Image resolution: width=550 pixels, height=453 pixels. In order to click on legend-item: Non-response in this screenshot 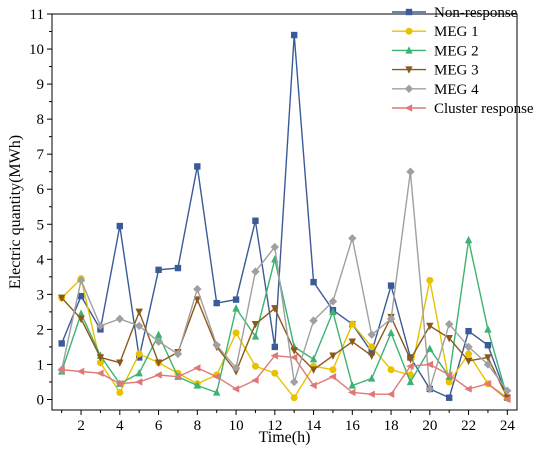, I will do `click(455, 13)`.